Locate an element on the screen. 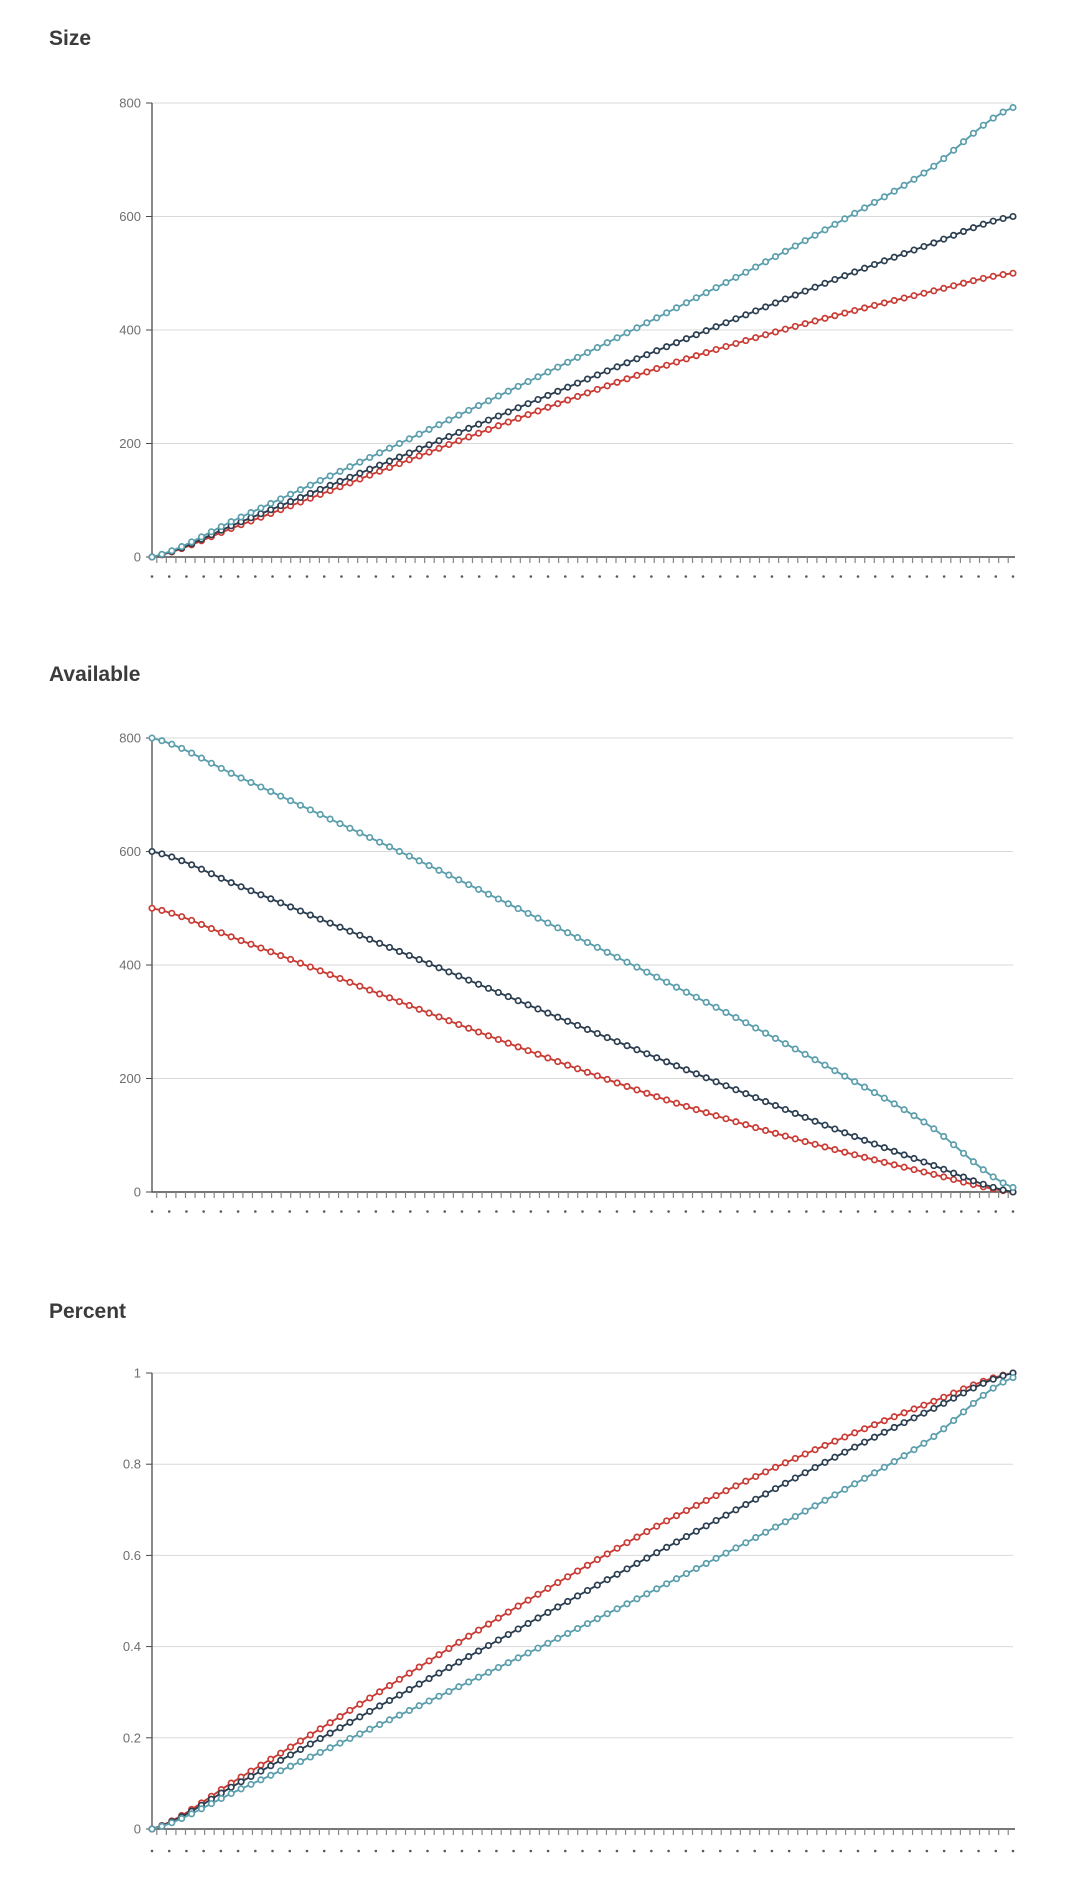  y-tick-label: 1 is located at coordinates (137, 1373).